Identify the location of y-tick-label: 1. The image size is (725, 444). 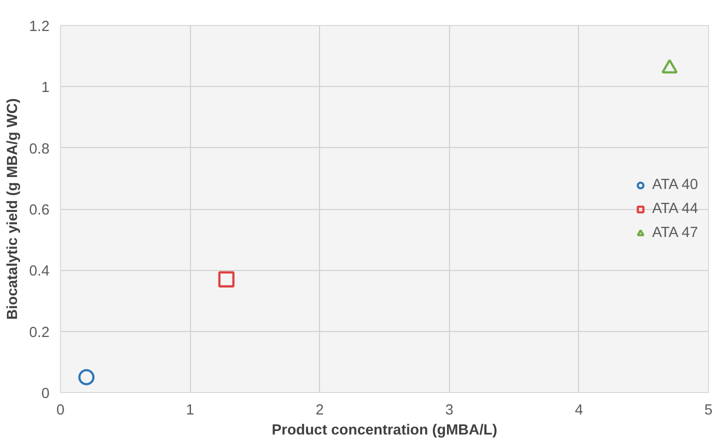
(45, 88).